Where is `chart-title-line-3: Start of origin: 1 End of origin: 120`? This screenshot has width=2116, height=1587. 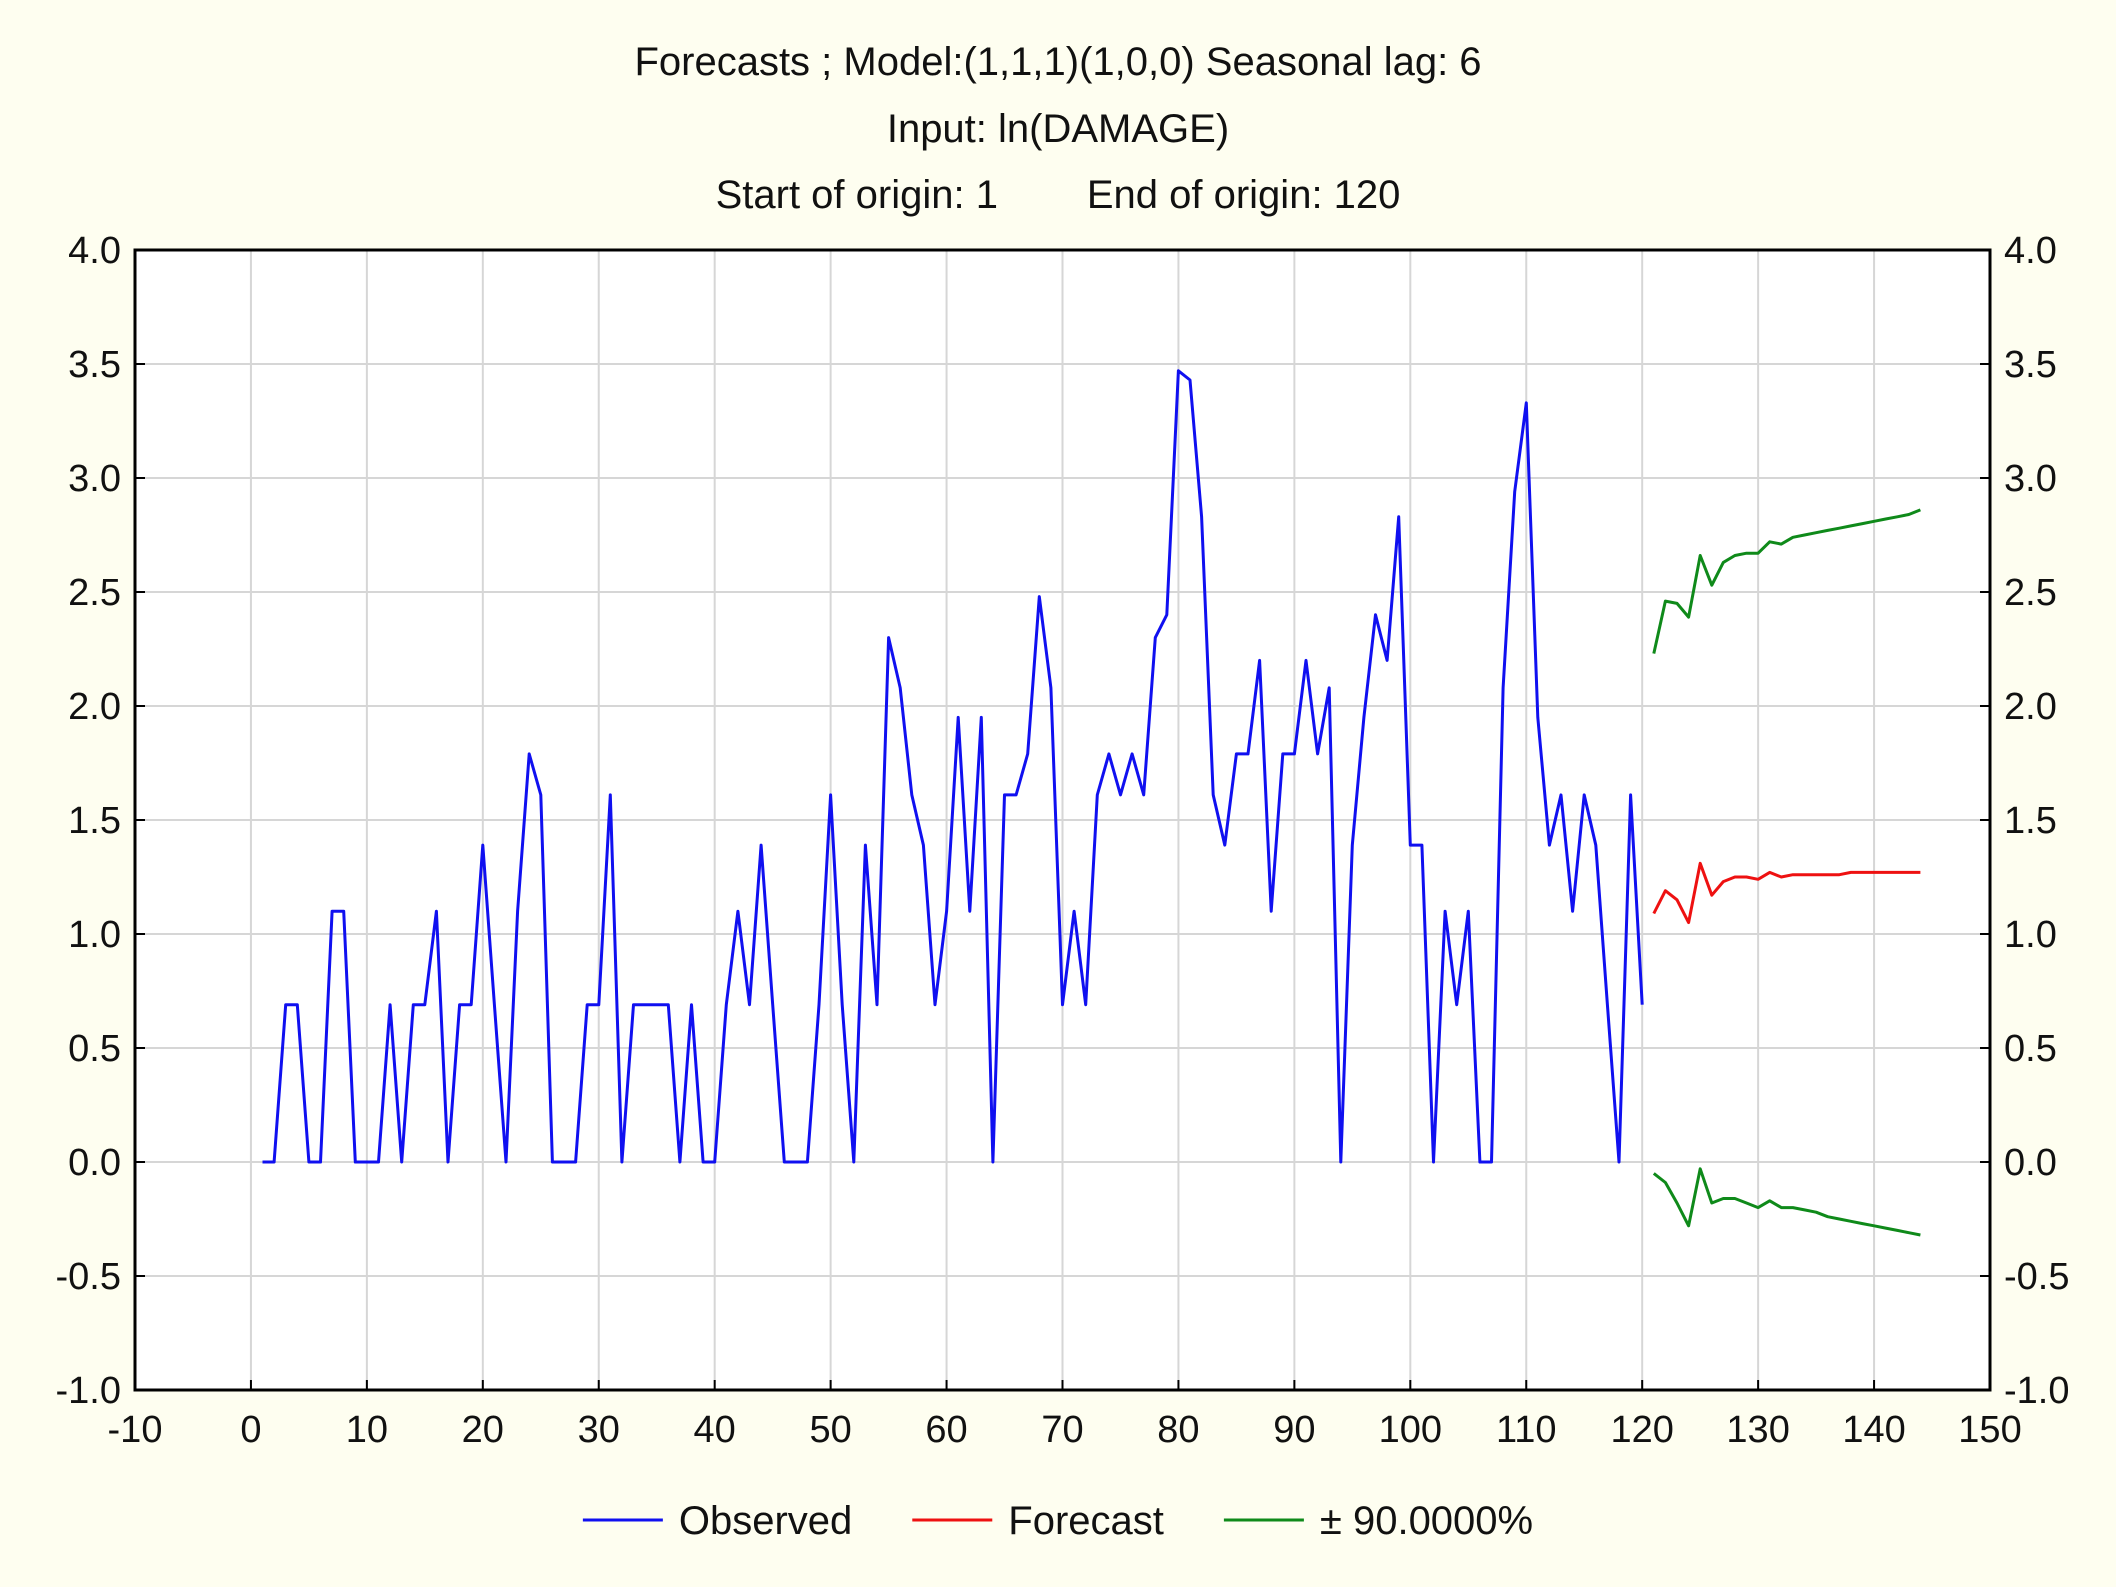 chart-title-line-3: Start of origin: 1 End of origin: 120 is located at coordinates (1058, 195).